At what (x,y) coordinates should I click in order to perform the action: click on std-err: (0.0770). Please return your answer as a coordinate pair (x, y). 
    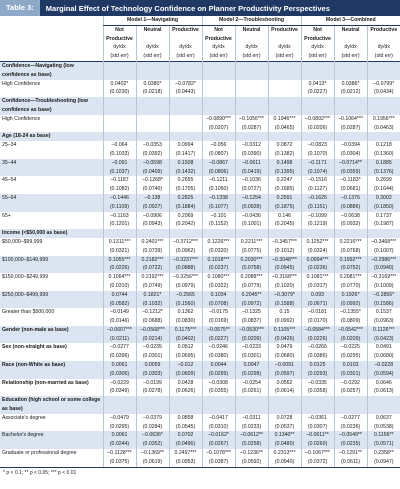
    Looking at the image, I should click on (350, 285).